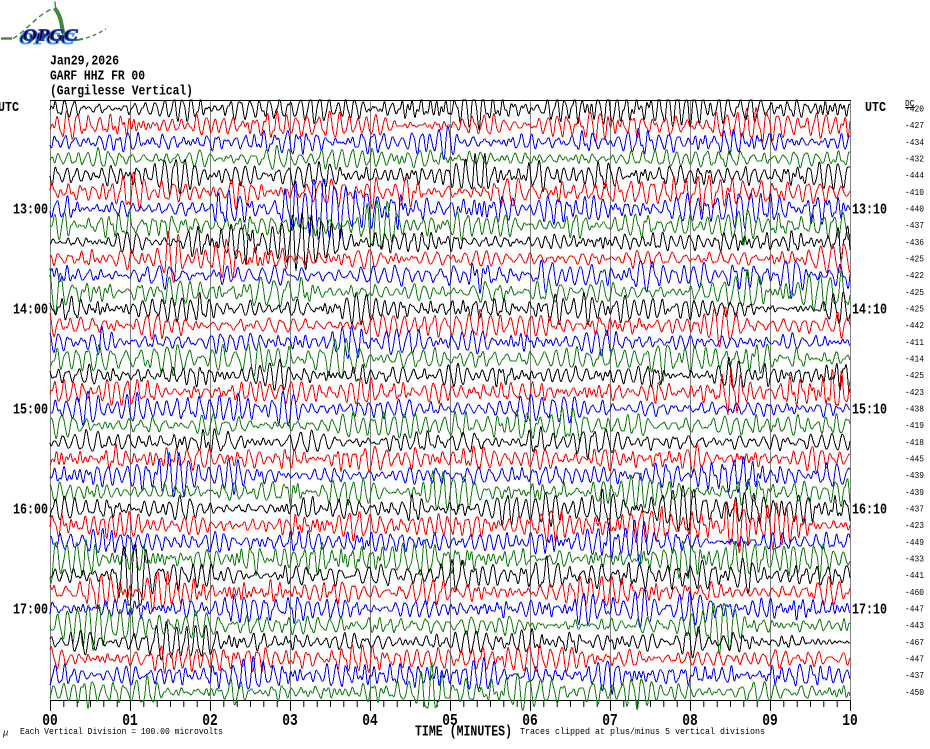 The image size is (930, 749). What do you see at coordinates (914, 693) in the screenshot?
I see `svg-text: -450` at bounding box center [914, 693].